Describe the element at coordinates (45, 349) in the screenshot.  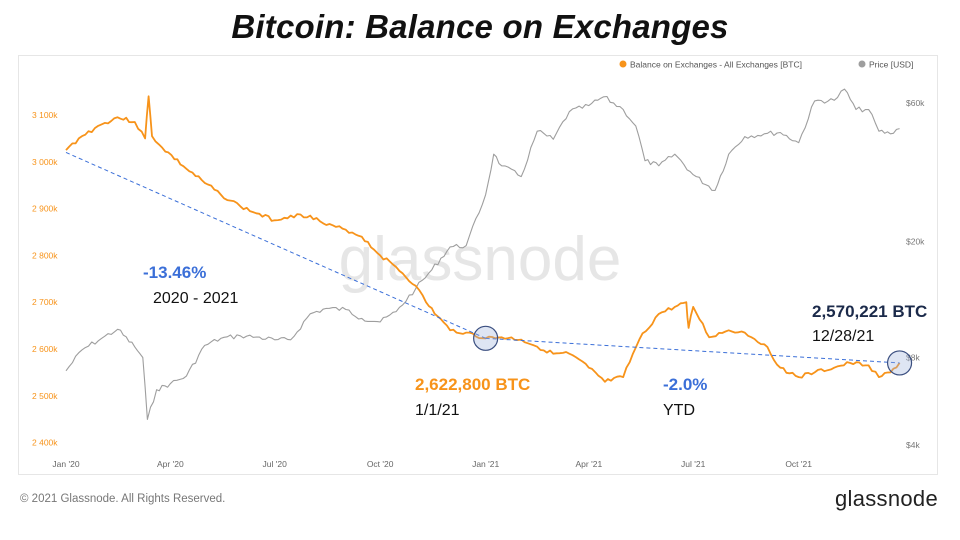
I see `y-left-tick-label: 2 600k` at that location.